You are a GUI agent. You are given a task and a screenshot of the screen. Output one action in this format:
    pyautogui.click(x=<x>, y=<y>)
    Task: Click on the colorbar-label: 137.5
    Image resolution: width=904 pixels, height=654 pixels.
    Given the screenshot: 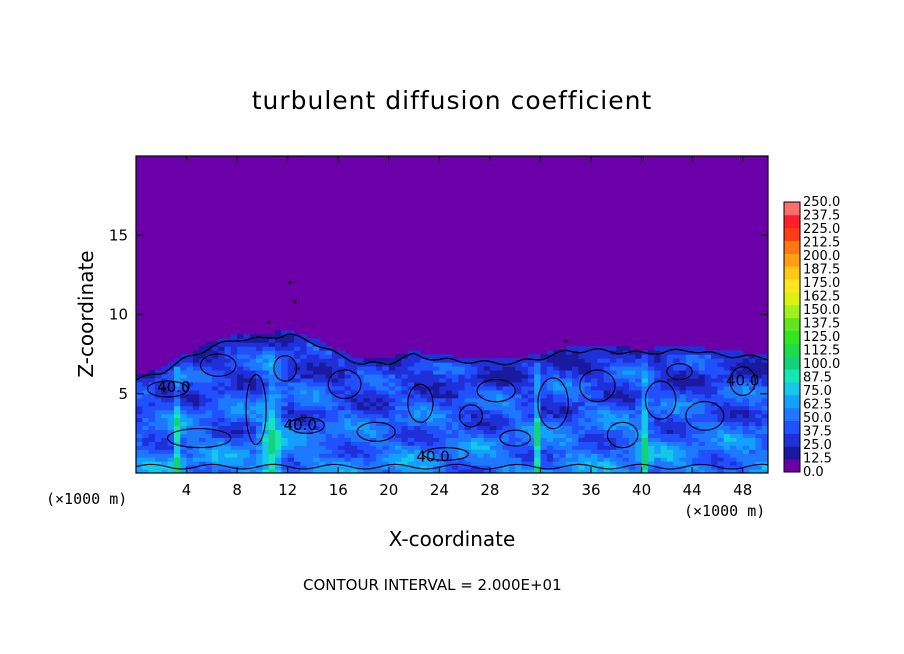 What is the action you would take?
    pyautogui.click(x=821, y=324)
    